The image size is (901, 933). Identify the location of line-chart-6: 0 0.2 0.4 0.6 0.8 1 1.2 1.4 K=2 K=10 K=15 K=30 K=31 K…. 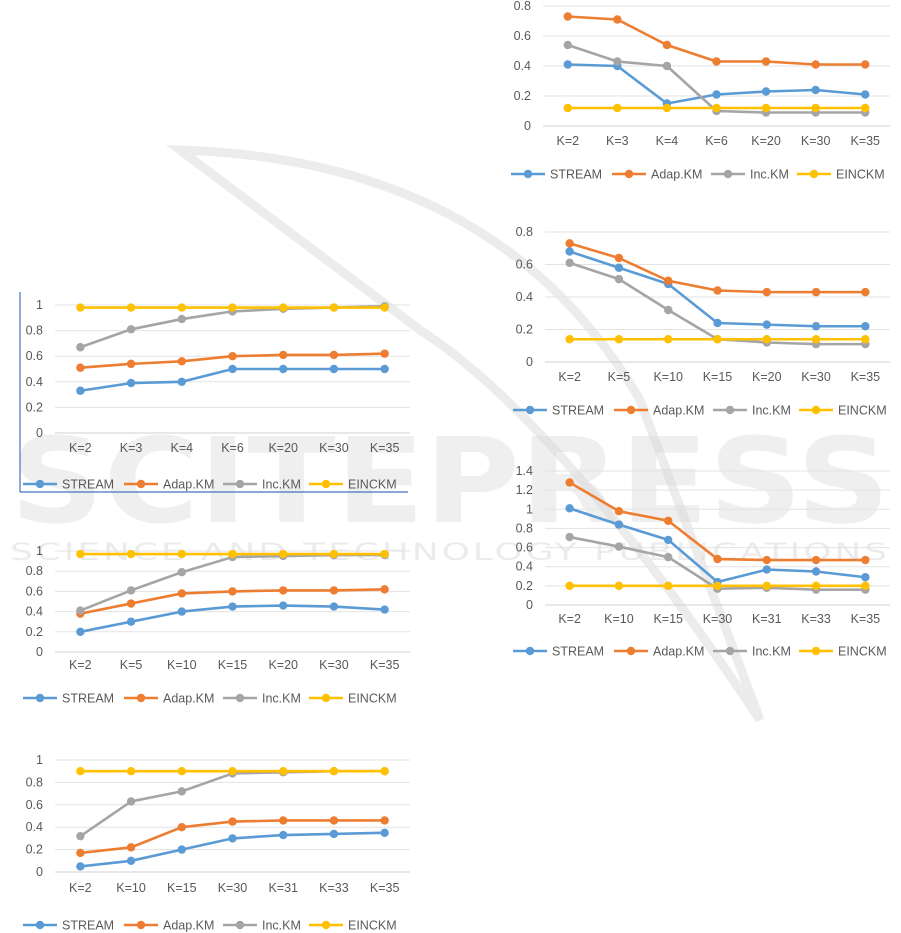
(701, 561).